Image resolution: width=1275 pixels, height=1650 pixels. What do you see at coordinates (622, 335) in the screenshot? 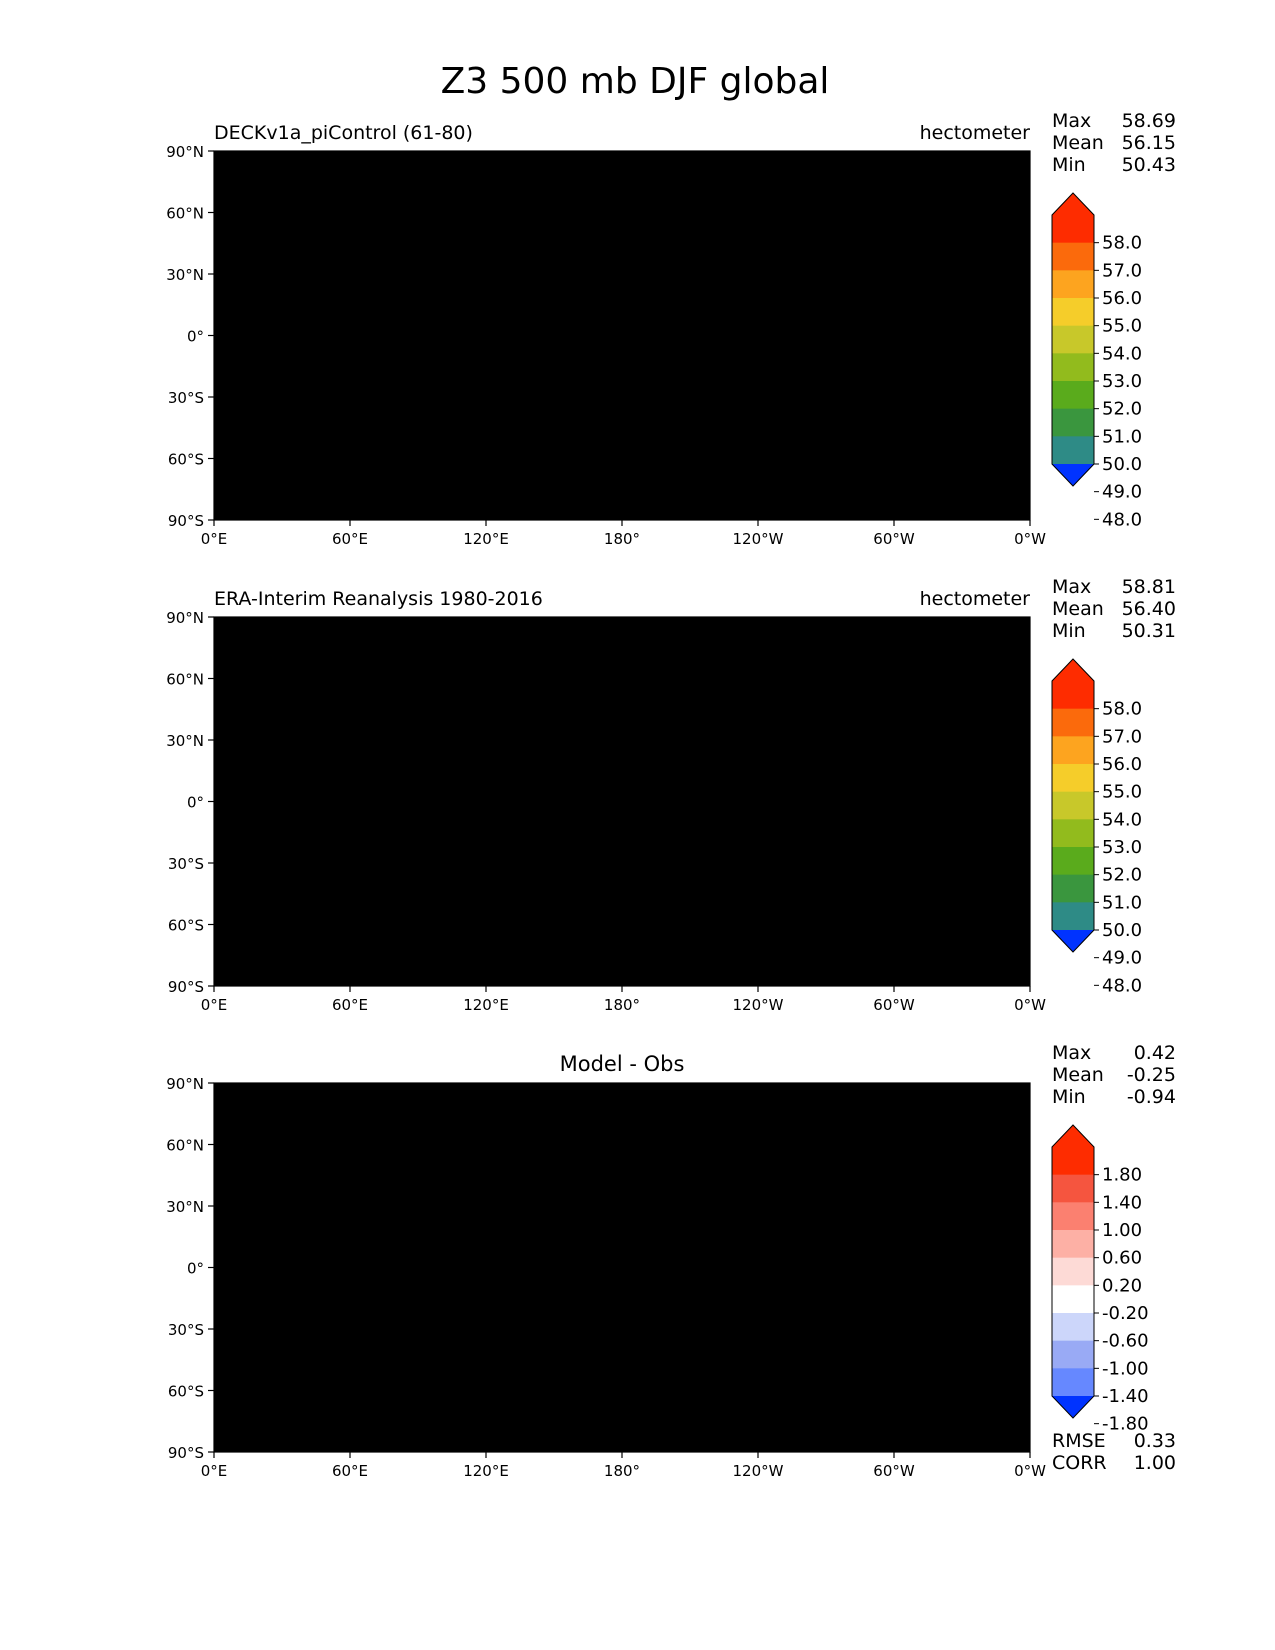
I see `panel-model-field` at bounding box center [622, 335].